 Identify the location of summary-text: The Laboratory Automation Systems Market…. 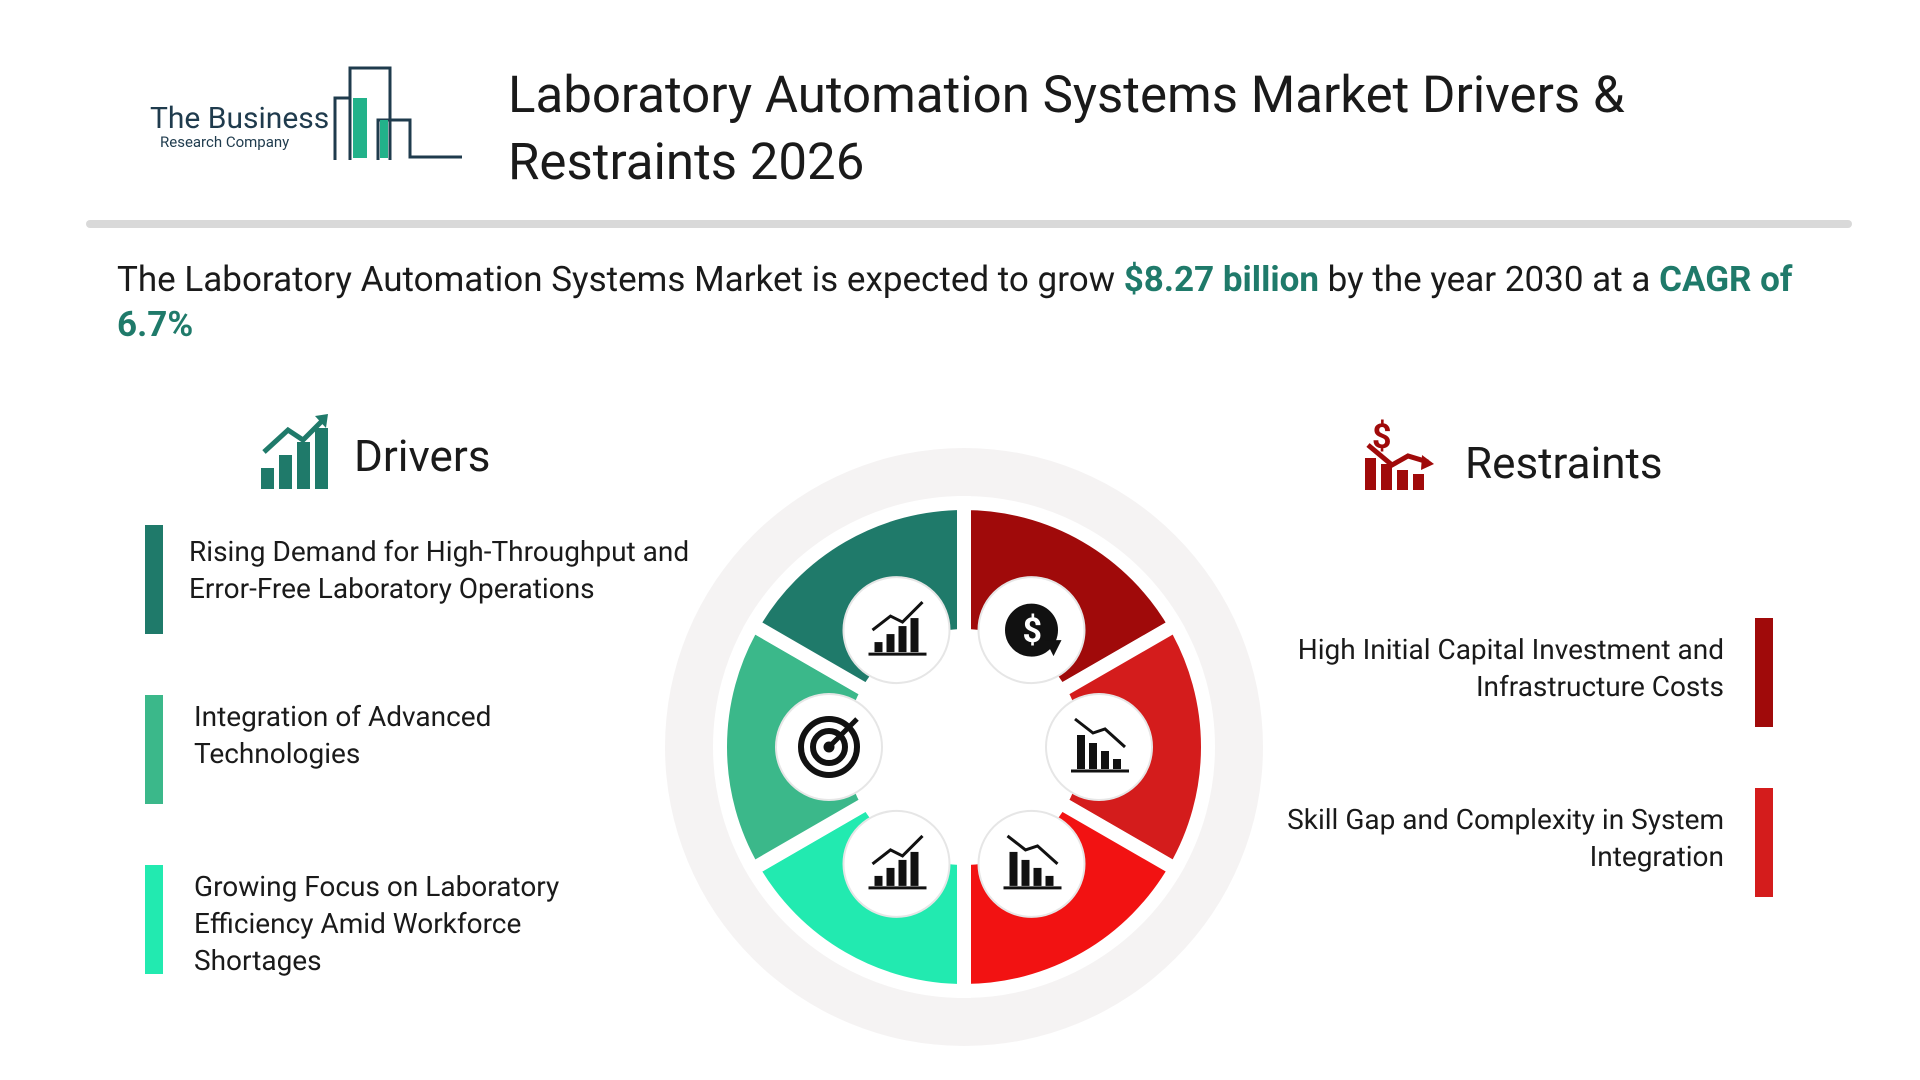
(620, 279).